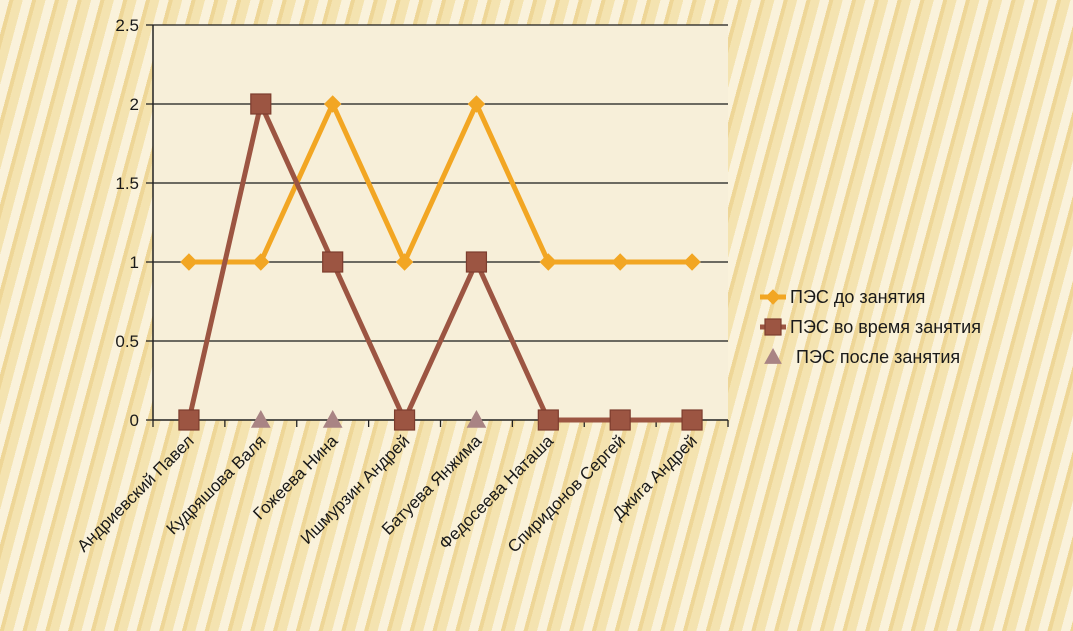  I want to click on y-tick-label: 0.5, so click(127, 341).